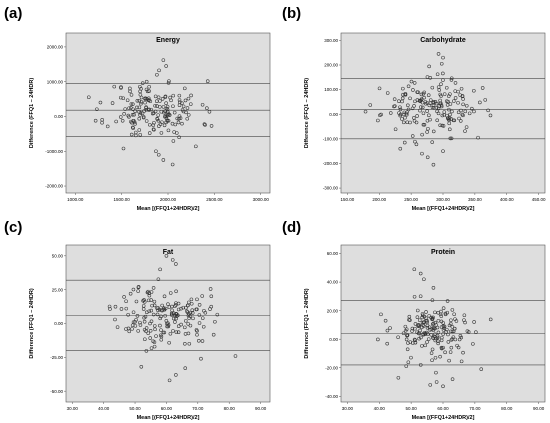 The image size is (550, 423). Describe the element at coordinates (32, 323) in the screenshot. I see `y-axis-label: Difference (FFQ1 – 24HDR)` at that location.